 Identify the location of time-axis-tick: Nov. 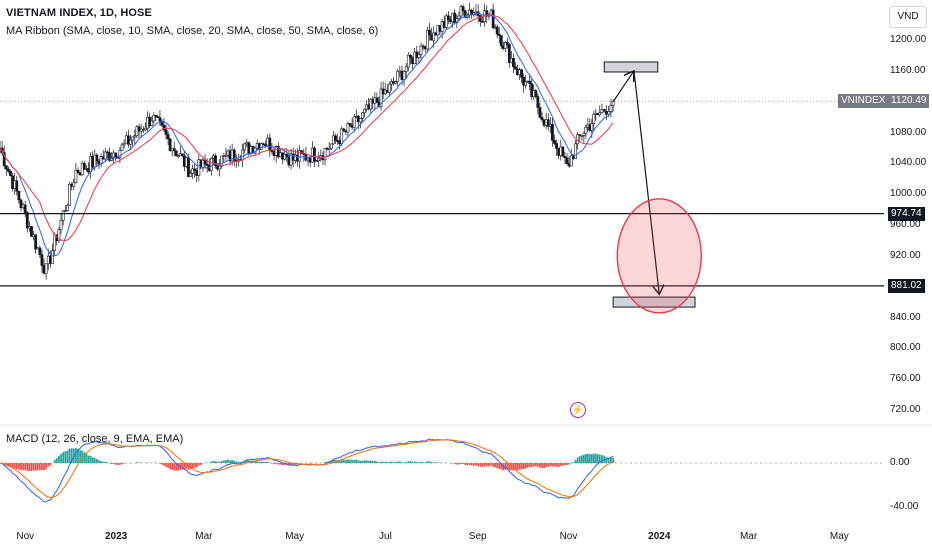
(568, 536).